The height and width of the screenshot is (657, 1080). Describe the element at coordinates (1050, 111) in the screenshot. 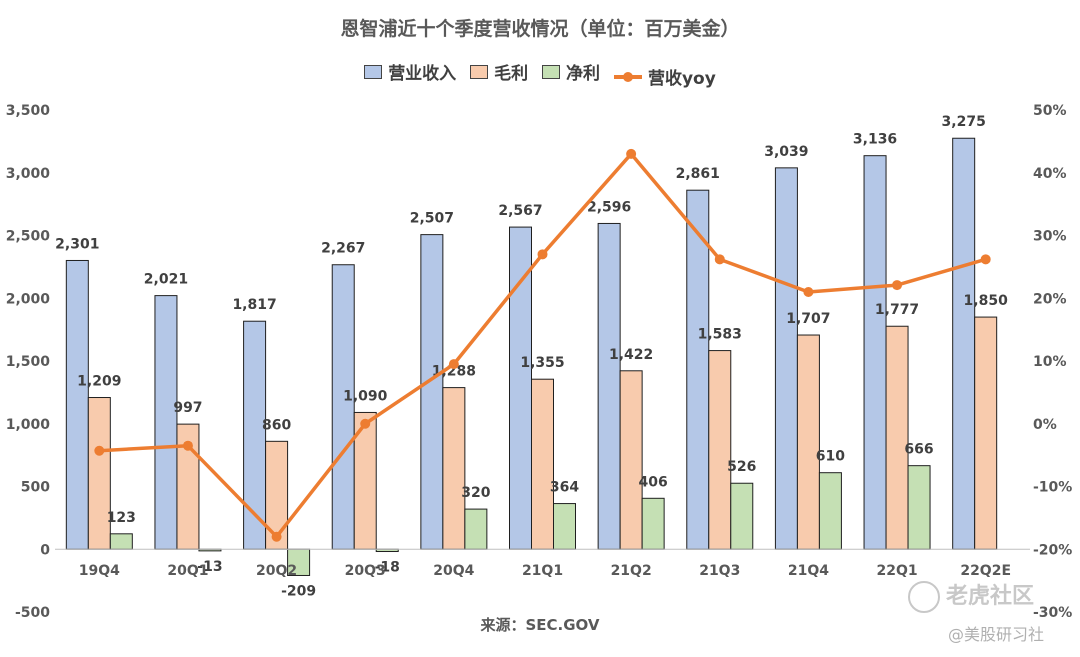

I see `y2-tick-label: 50%` at that location.